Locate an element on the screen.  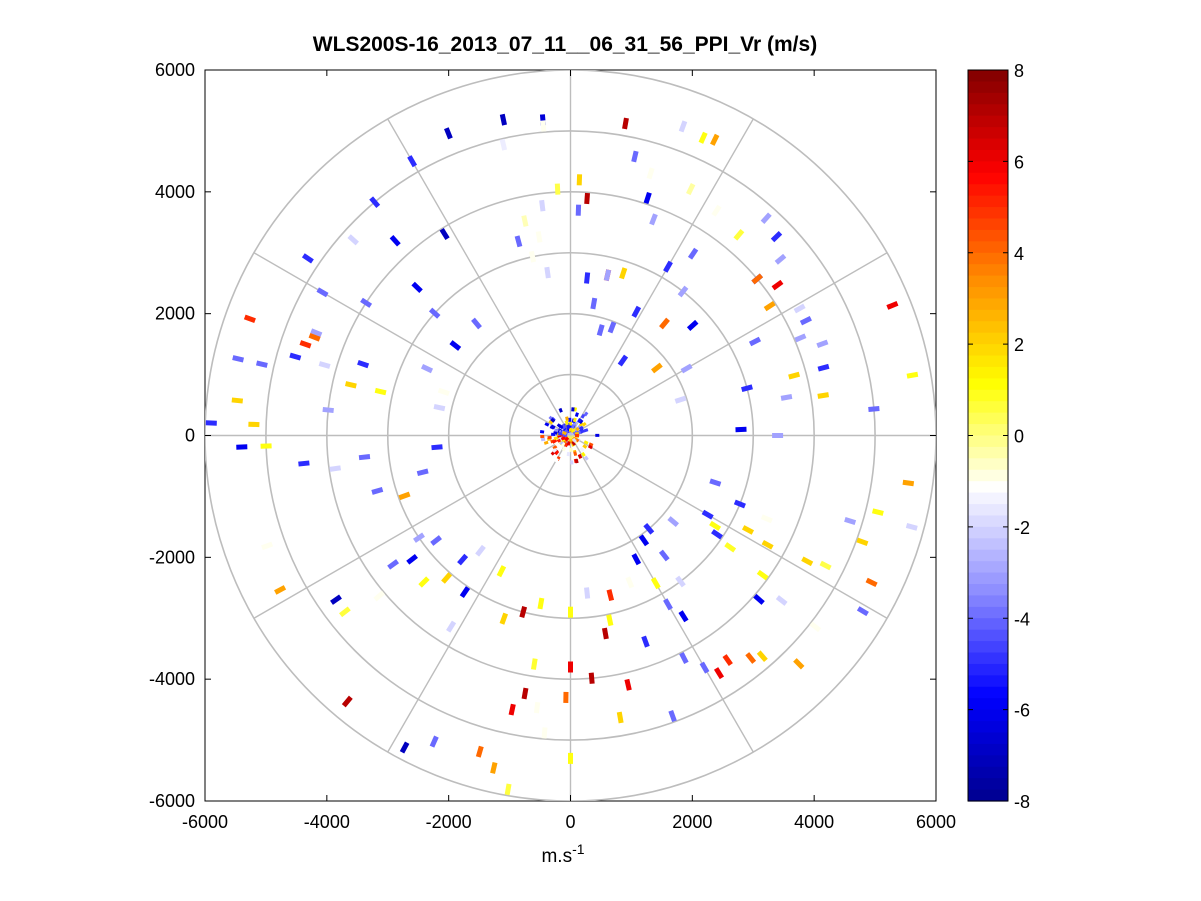
y-tick-label: -2000 is located at coordinates (172, 557).